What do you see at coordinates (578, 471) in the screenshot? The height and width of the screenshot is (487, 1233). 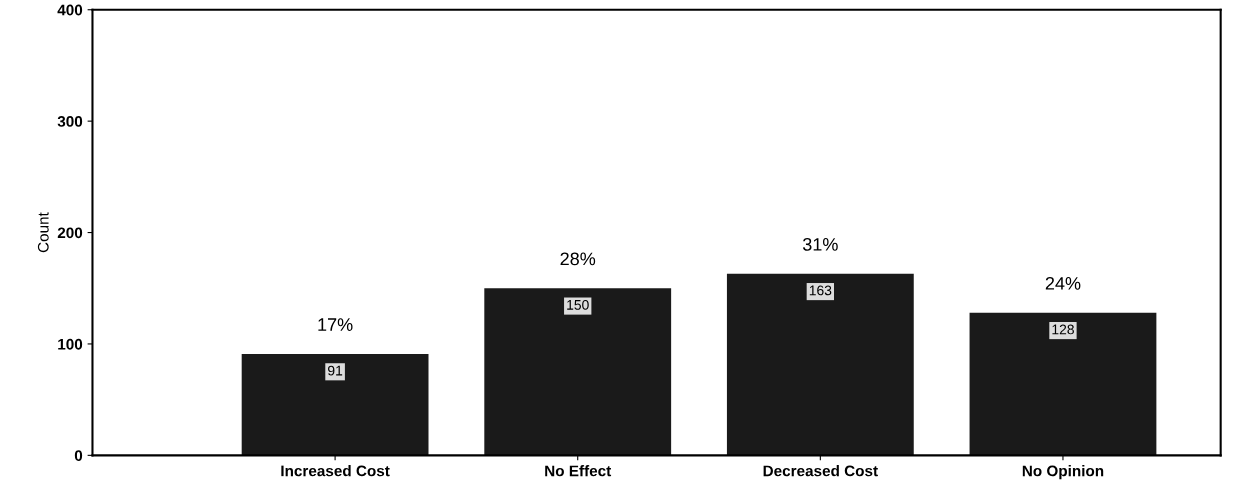 I see `x-tick-label: No Effect` at bounding box center [578, 471].